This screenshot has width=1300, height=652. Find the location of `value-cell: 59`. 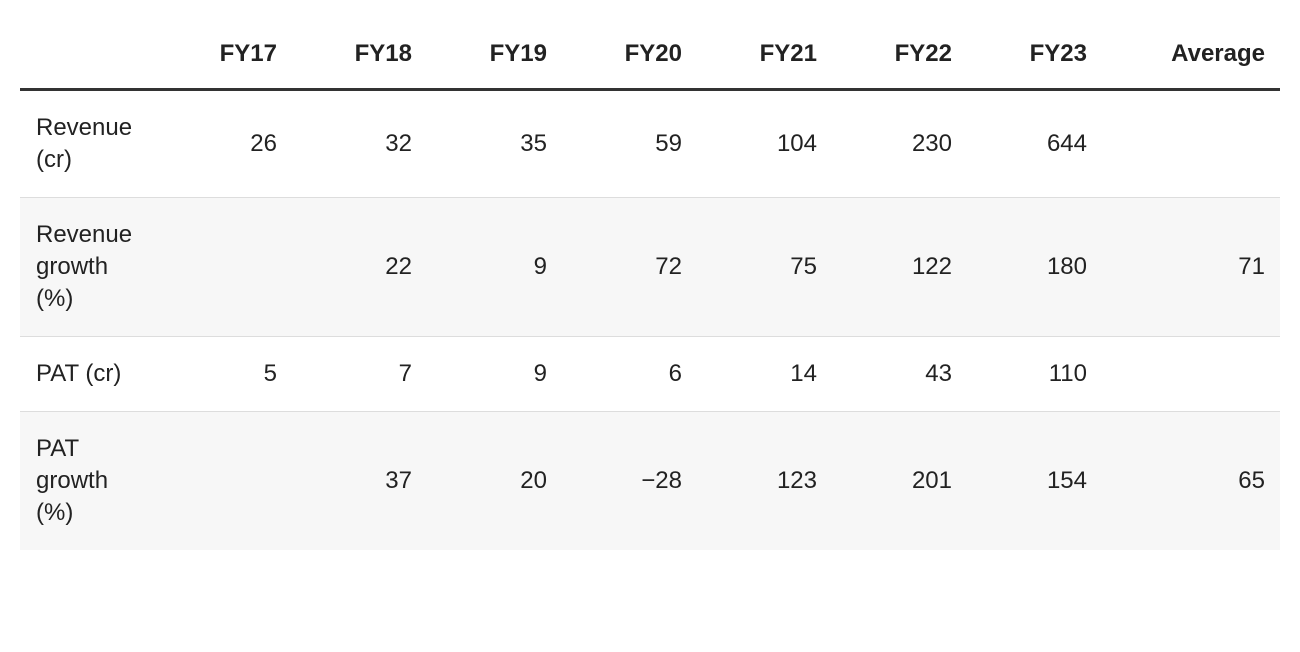

value-cell: 59 is located at coordinates (668, 143).